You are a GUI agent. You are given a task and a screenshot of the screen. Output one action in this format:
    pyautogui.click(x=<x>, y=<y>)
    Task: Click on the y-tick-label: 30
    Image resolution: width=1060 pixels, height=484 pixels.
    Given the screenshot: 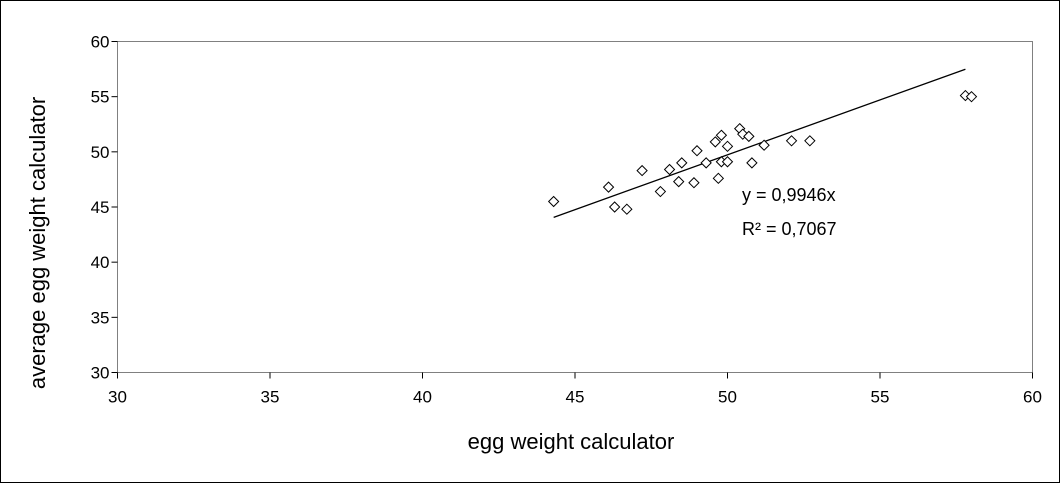 What is the action you would take?
    pyautogui.click(x=100, y=373)
    